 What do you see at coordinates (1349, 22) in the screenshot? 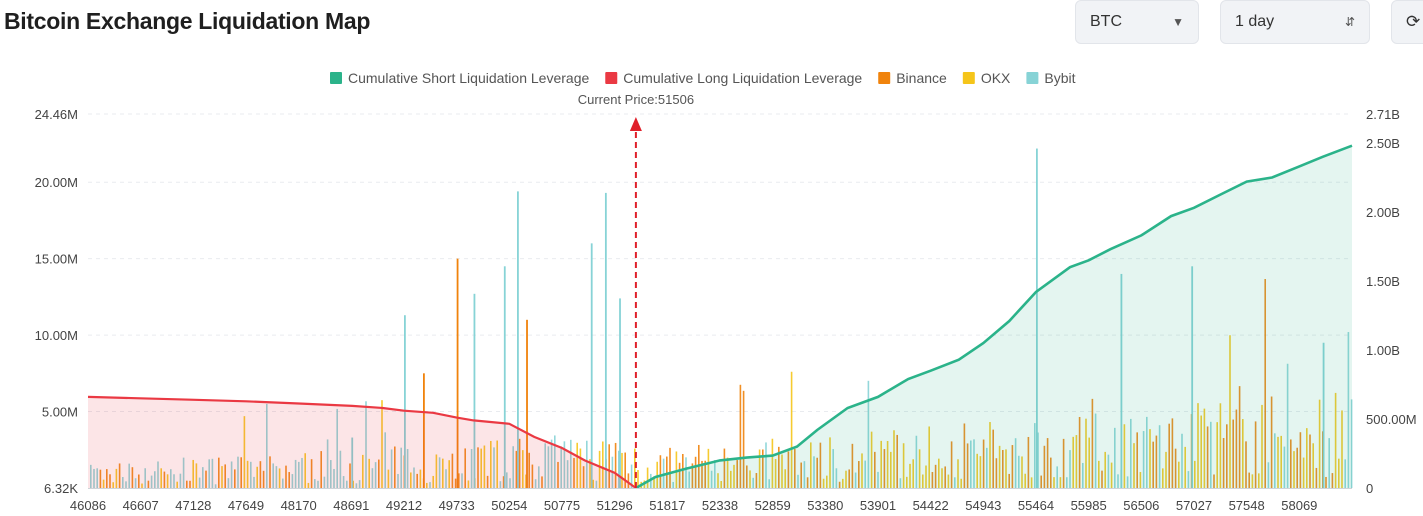
I see `up-down-chevron-icon: ⇵` at bounding box center [1349, 22].